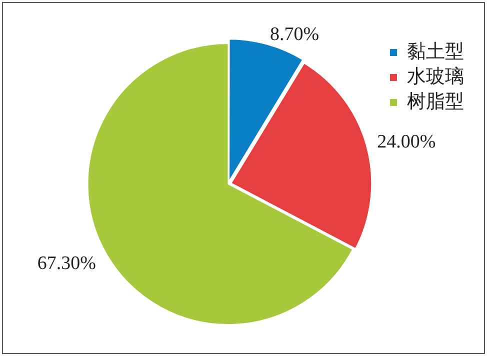  What do you see at coordinates (295, 35) in the screenshot?
I see `data-label: 8.70%` at bounding box center [295, 35].